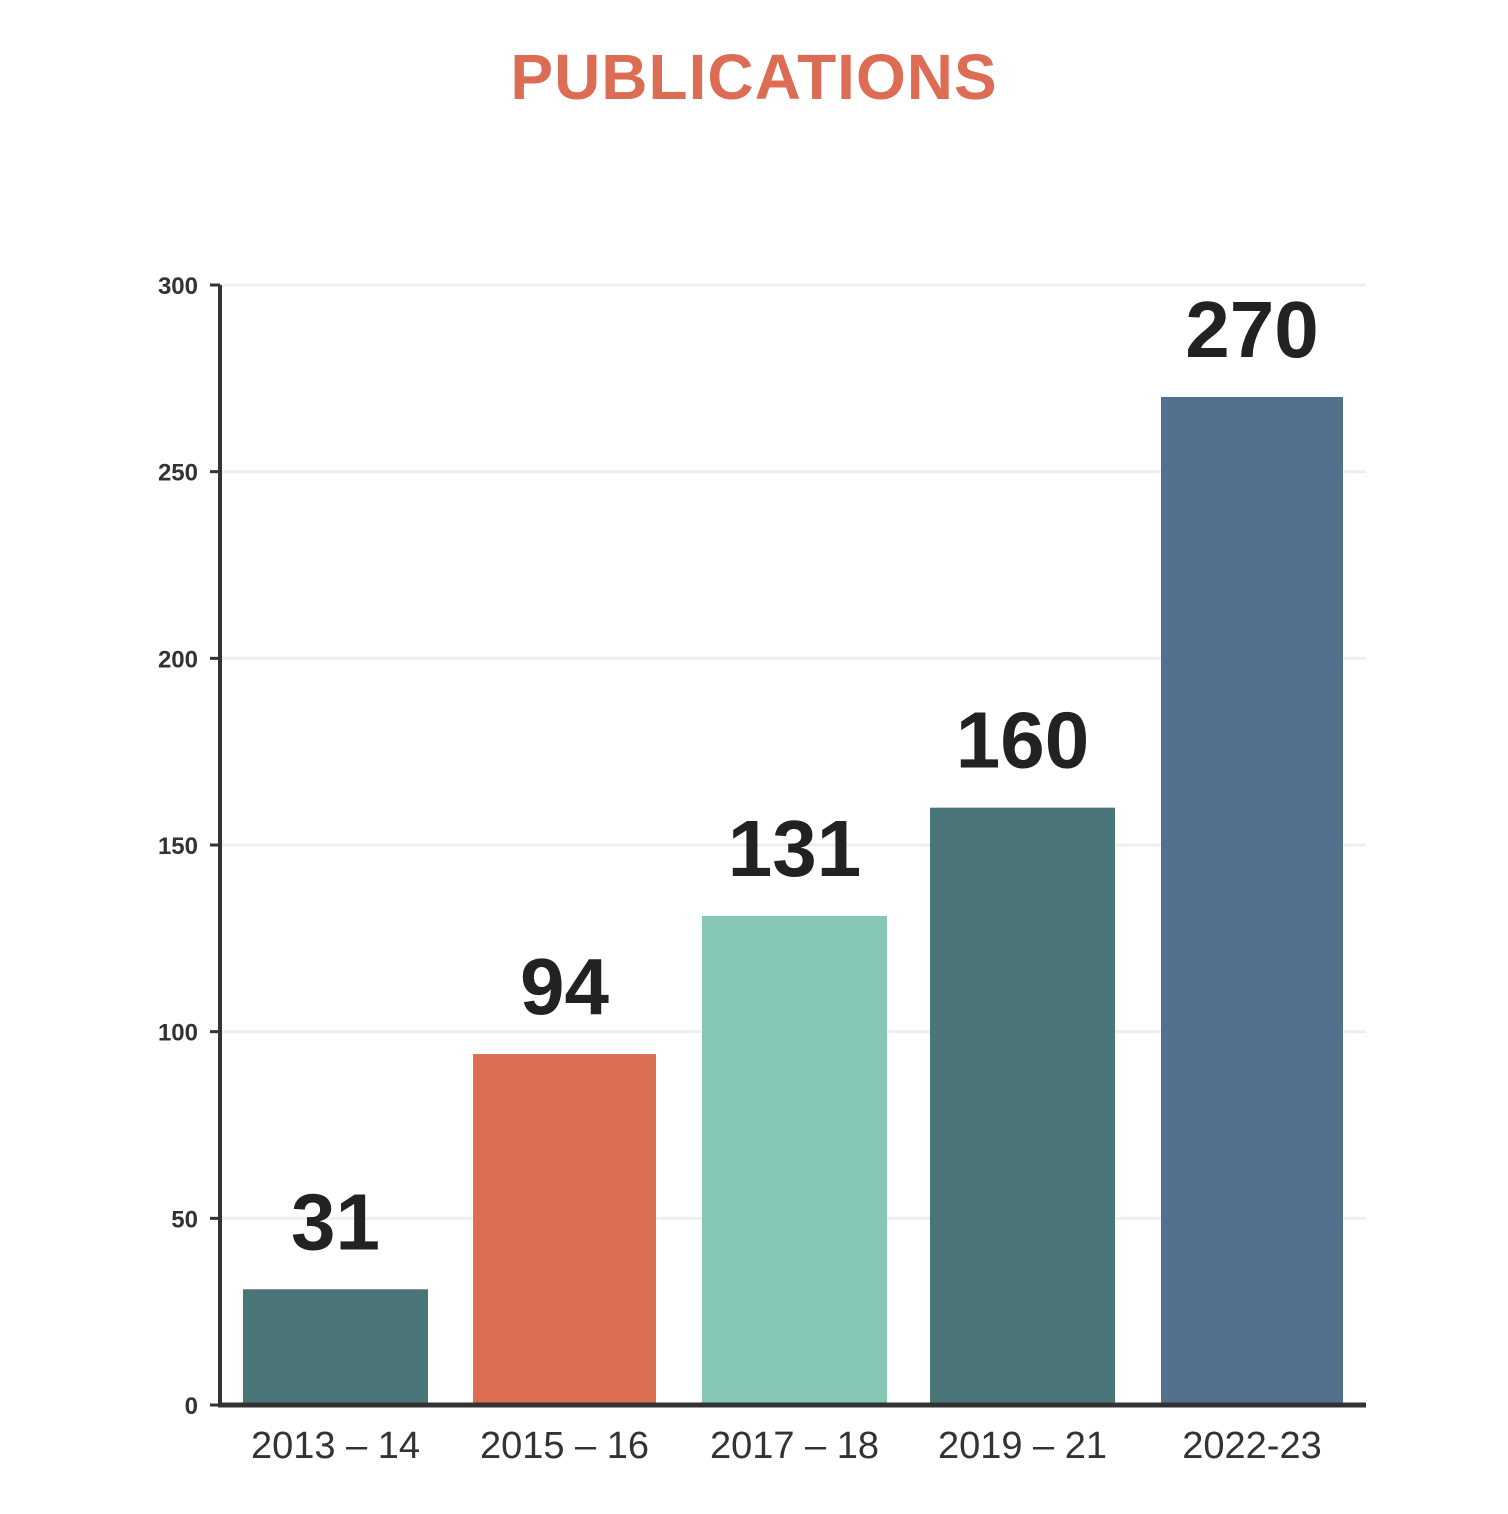 The image size is (1508, 1514). What do you see at coordinates (794, 1446) in the screenshot?
I see `x-tick-label: 2017 – 18` at bounding box center [794, 1446].